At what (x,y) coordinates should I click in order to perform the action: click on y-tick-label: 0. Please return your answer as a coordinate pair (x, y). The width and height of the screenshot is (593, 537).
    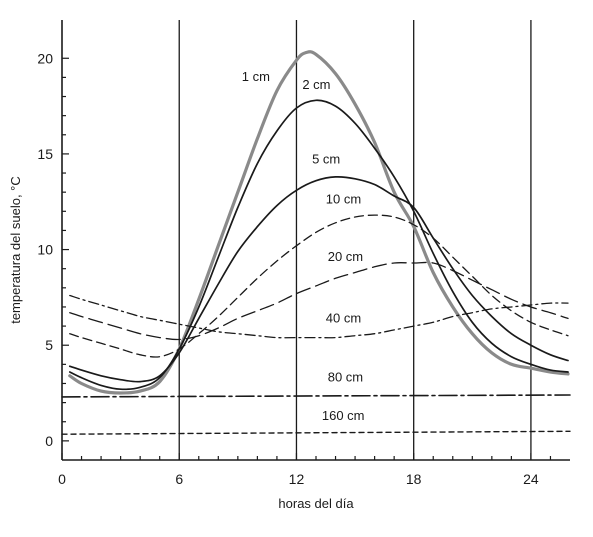
    Looking at the image, I should click on (49, 441).